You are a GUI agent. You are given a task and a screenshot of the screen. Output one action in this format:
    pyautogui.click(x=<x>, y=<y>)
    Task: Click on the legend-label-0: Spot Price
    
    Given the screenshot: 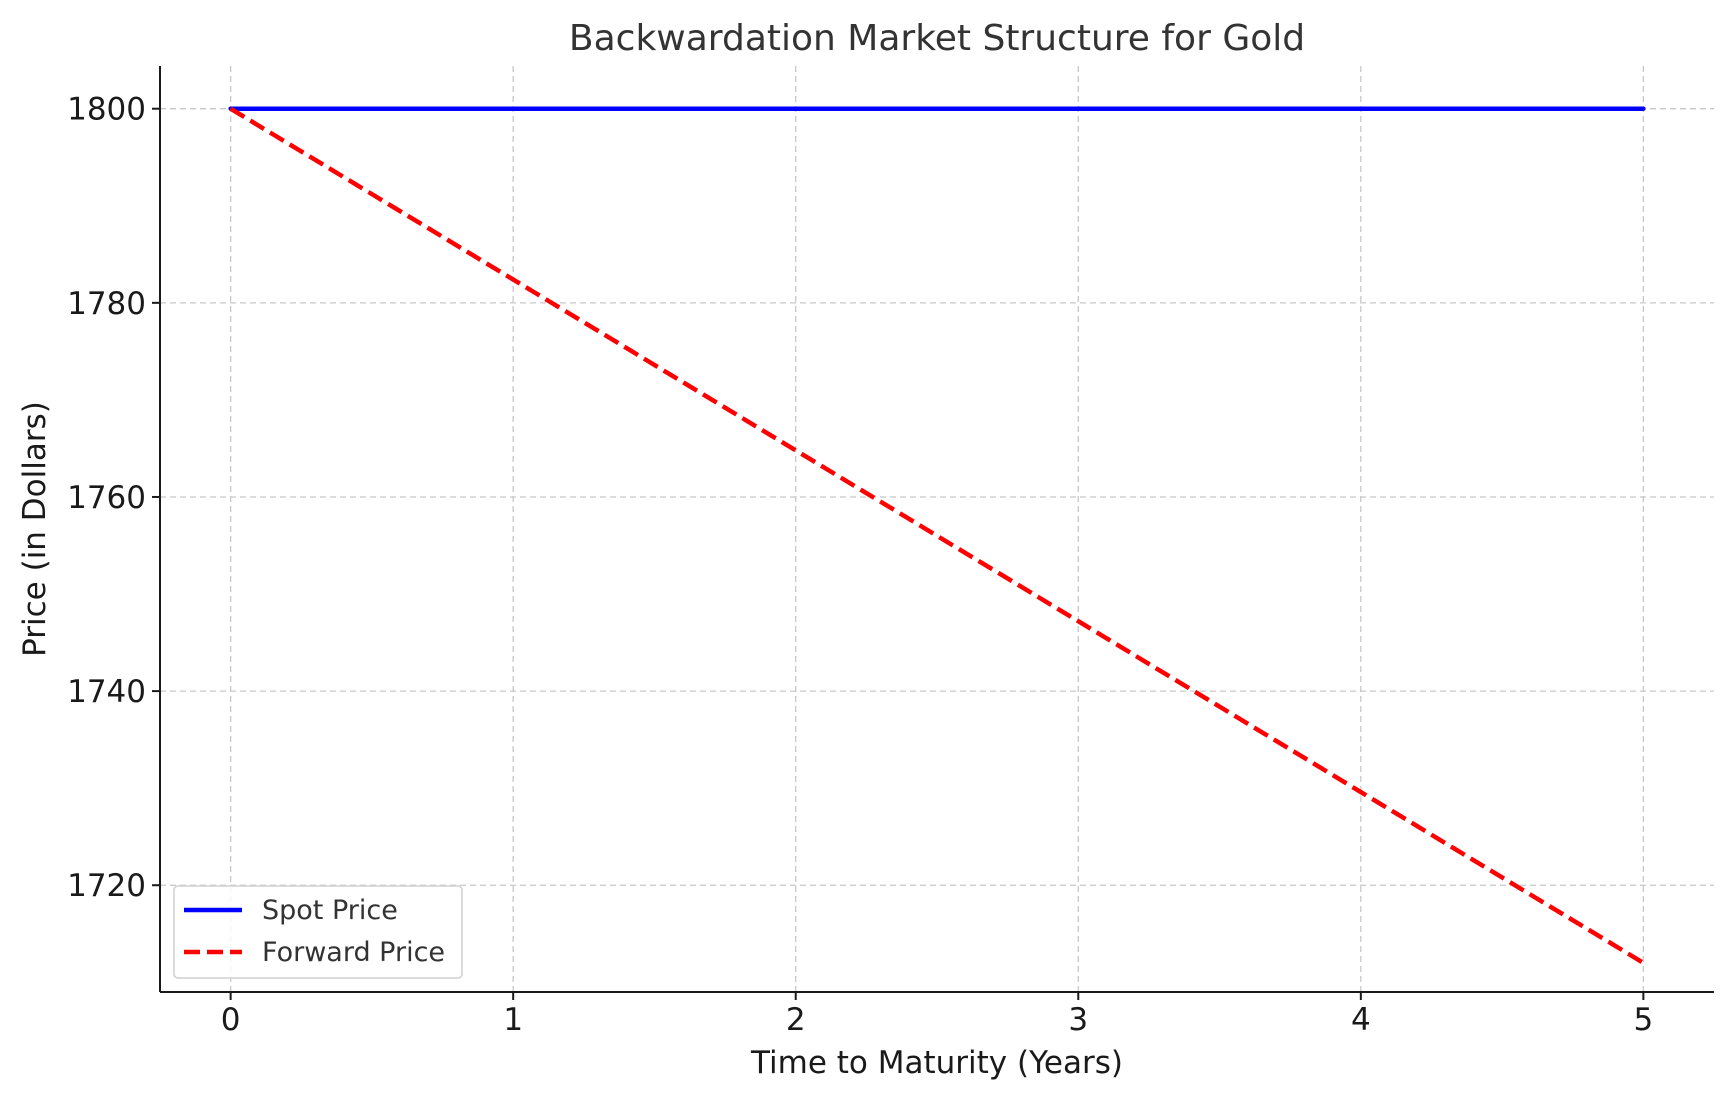 What is the action you would take?
    pyautogui.click(x=330, y=910)
    